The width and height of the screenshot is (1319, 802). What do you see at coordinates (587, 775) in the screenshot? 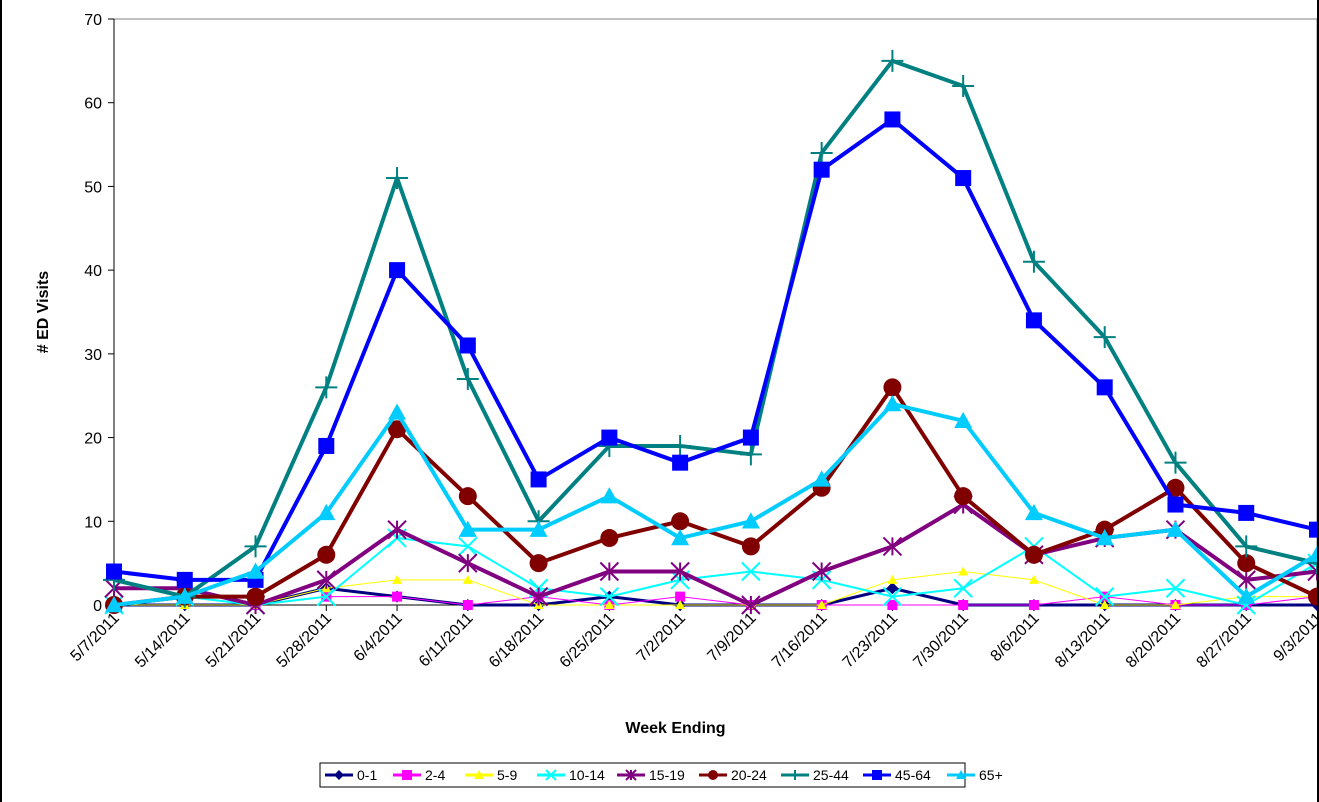
I see `legend-label-10-14: 10-14` at bounding box center [587, 775].